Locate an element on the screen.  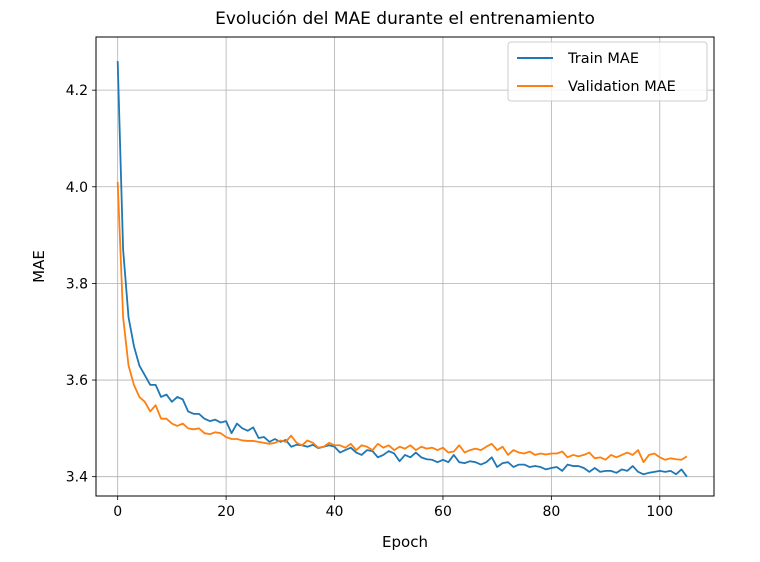
x-axis-ticks: 0 20 40 60 80 100 is located at coordinates (393, 508).